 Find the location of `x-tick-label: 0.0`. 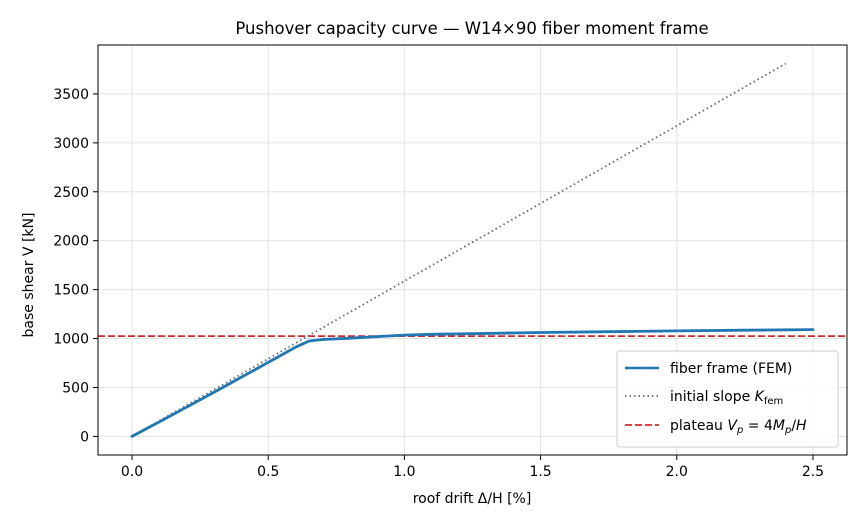

x-tick-label: 0.0 is located at coordinates (132, 472).